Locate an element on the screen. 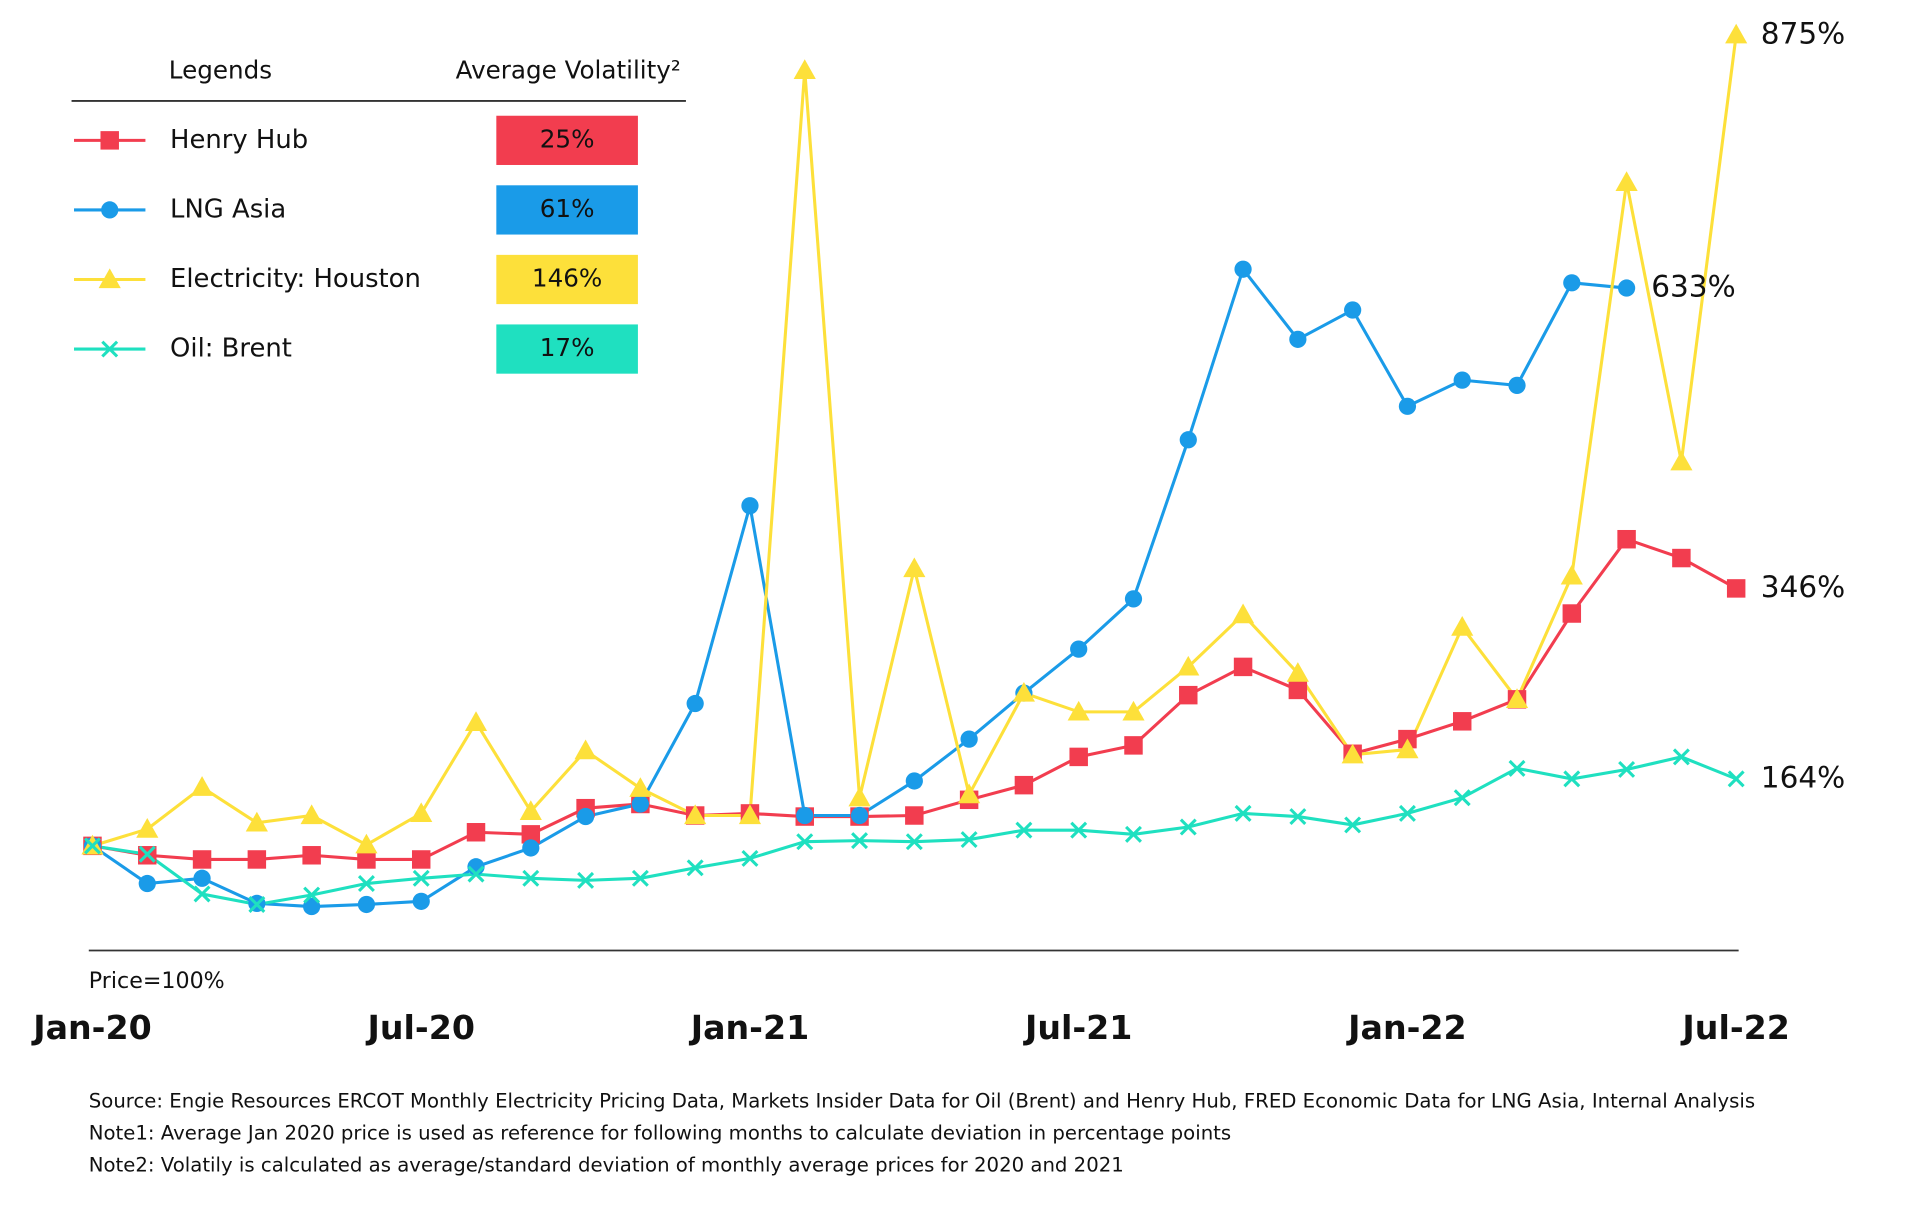  x-tick-label: Jan-20 is located at coordinates (91, 1027).